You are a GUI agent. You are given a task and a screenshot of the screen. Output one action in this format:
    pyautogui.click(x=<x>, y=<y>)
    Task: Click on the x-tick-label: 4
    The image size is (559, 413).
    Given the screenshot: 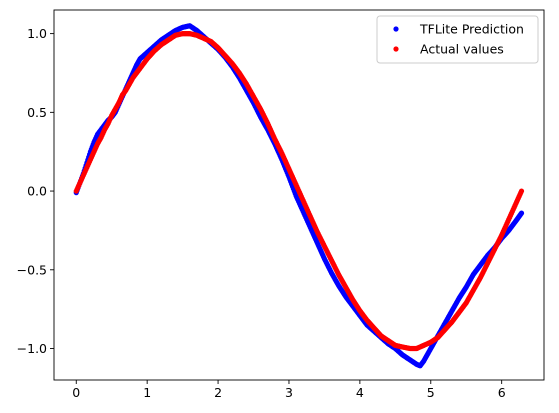 What is the action you would take?
    pyautogui.click(x=360, y=392)
    